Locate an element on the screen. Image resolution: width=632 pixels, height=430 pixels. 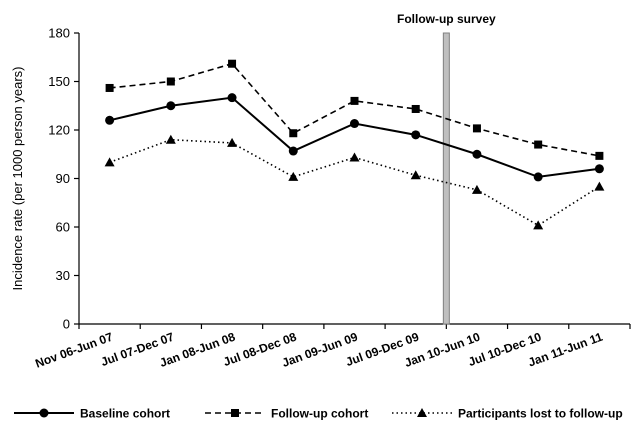
y-tick-label: 90 is located at coordinates (63, 178).